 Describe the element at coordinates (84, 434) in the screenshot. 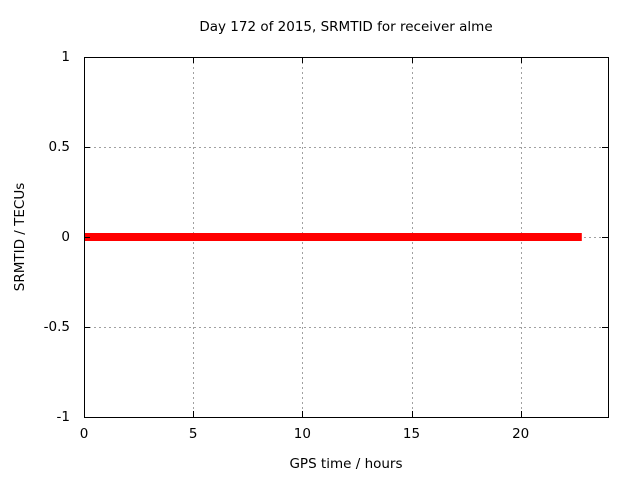

I see `x-tick-label-0: 0` at that location.